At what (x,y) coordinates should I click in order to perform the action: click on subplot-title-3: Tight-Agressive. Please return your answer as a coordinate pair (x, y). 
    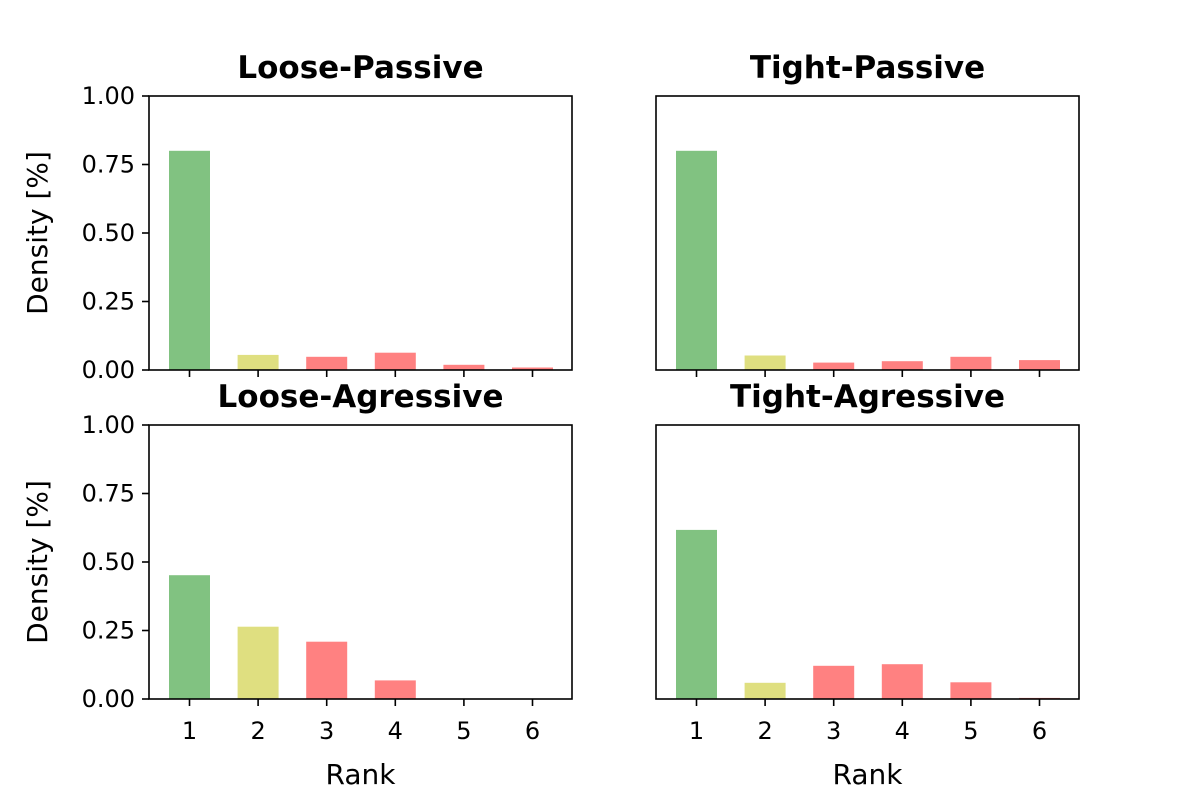
    Looking at the image, I should click on (867, 397).